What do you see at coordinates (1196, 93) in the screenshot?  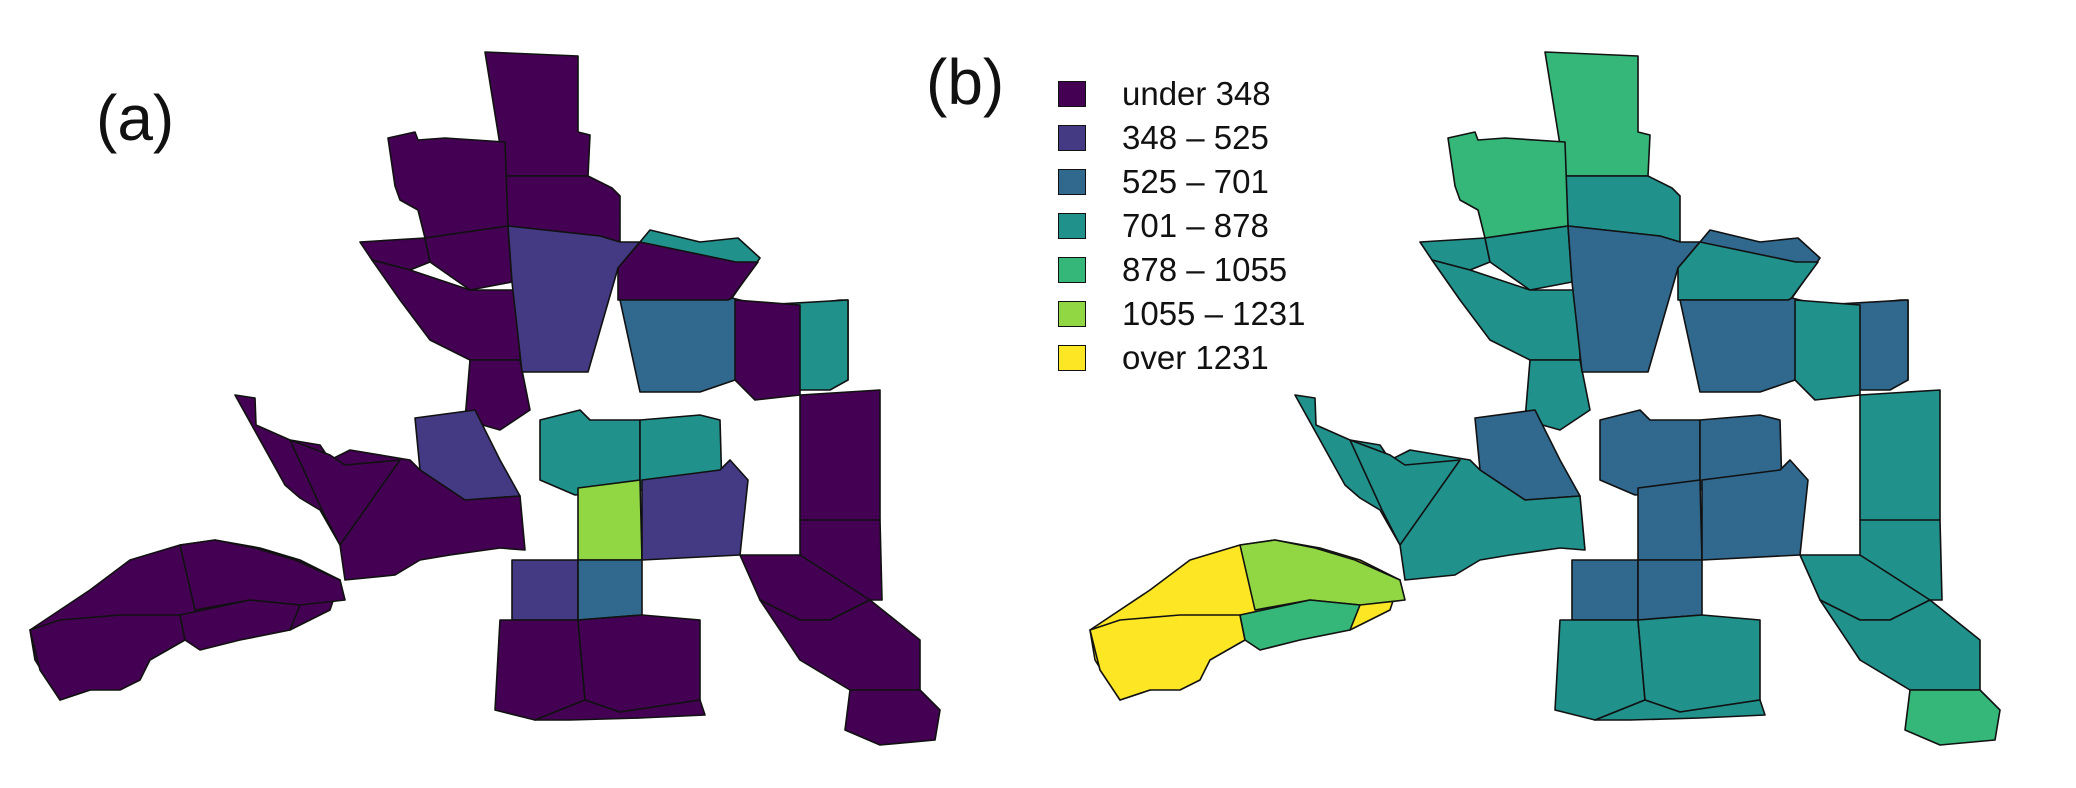 I see `legend-label: under 348` at bounding box center [1196, 93].